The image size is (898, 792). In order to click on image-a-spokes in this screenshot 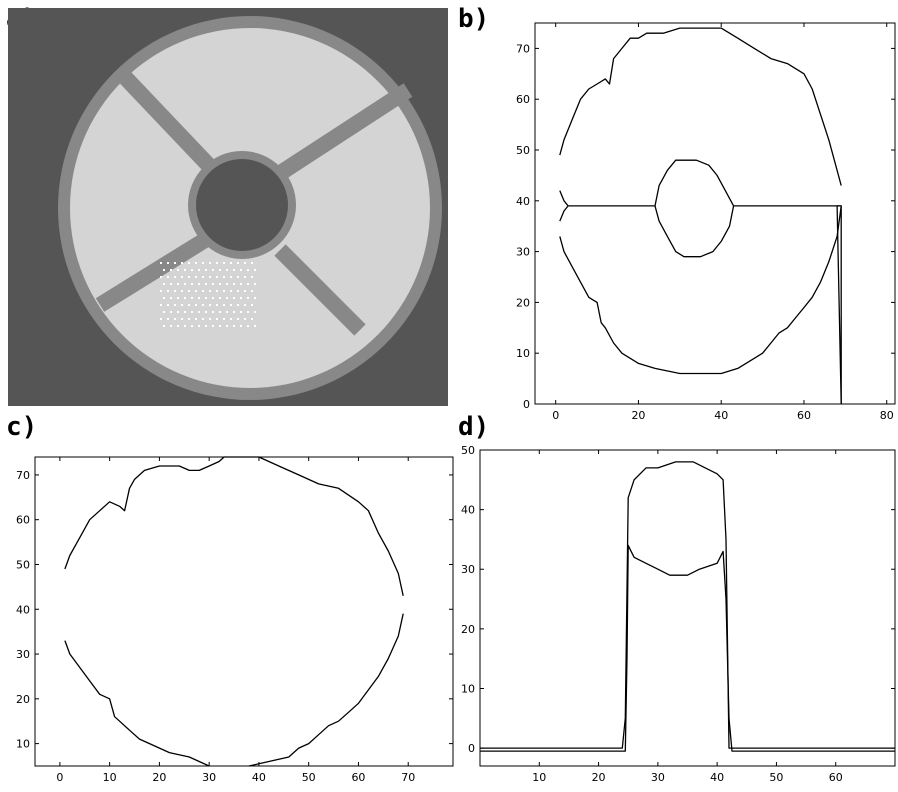, I will do `click(254, 201)`.